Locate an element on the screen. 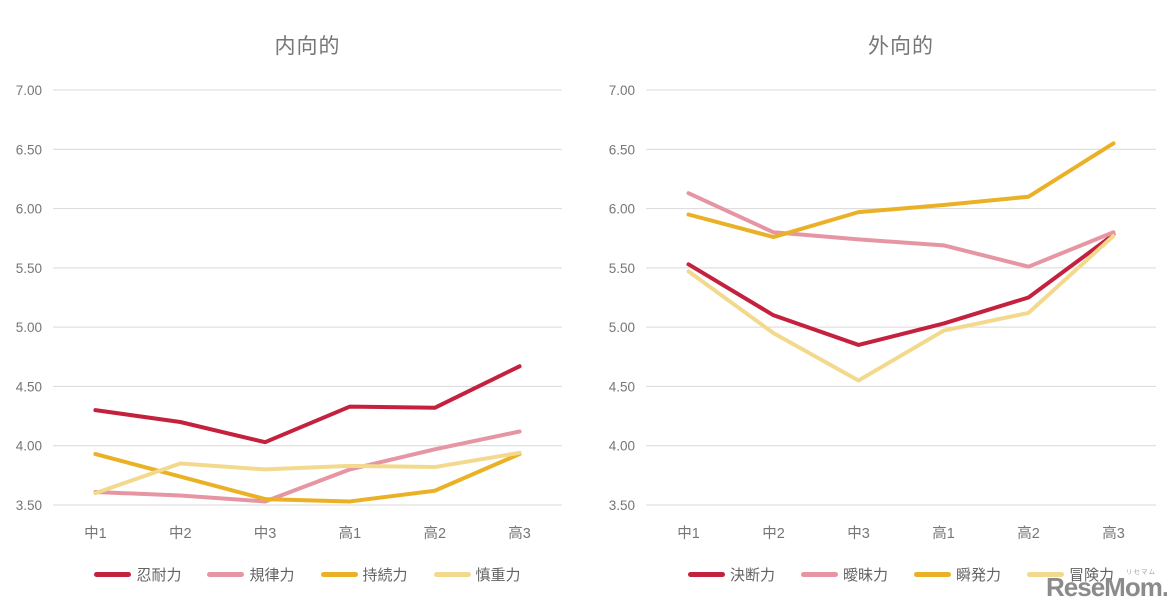 Image resolution: width=1167 pixels, height=611 pixels. legend-label-discipline: 規律力 is located at coordinates (272, 575).